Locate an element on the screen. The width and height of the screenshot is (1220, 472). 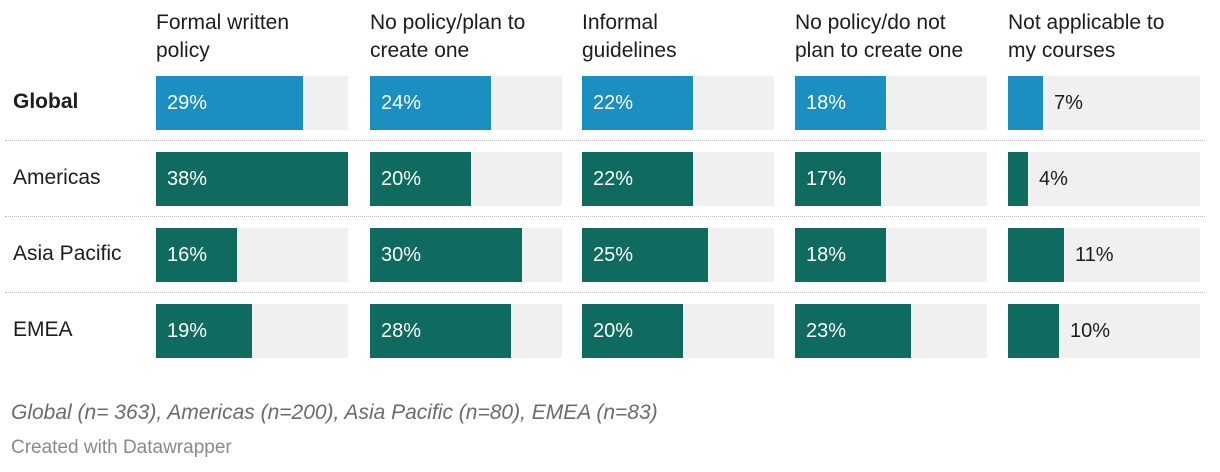
bar-value-label: 30% is located at coordinates (401, 255).